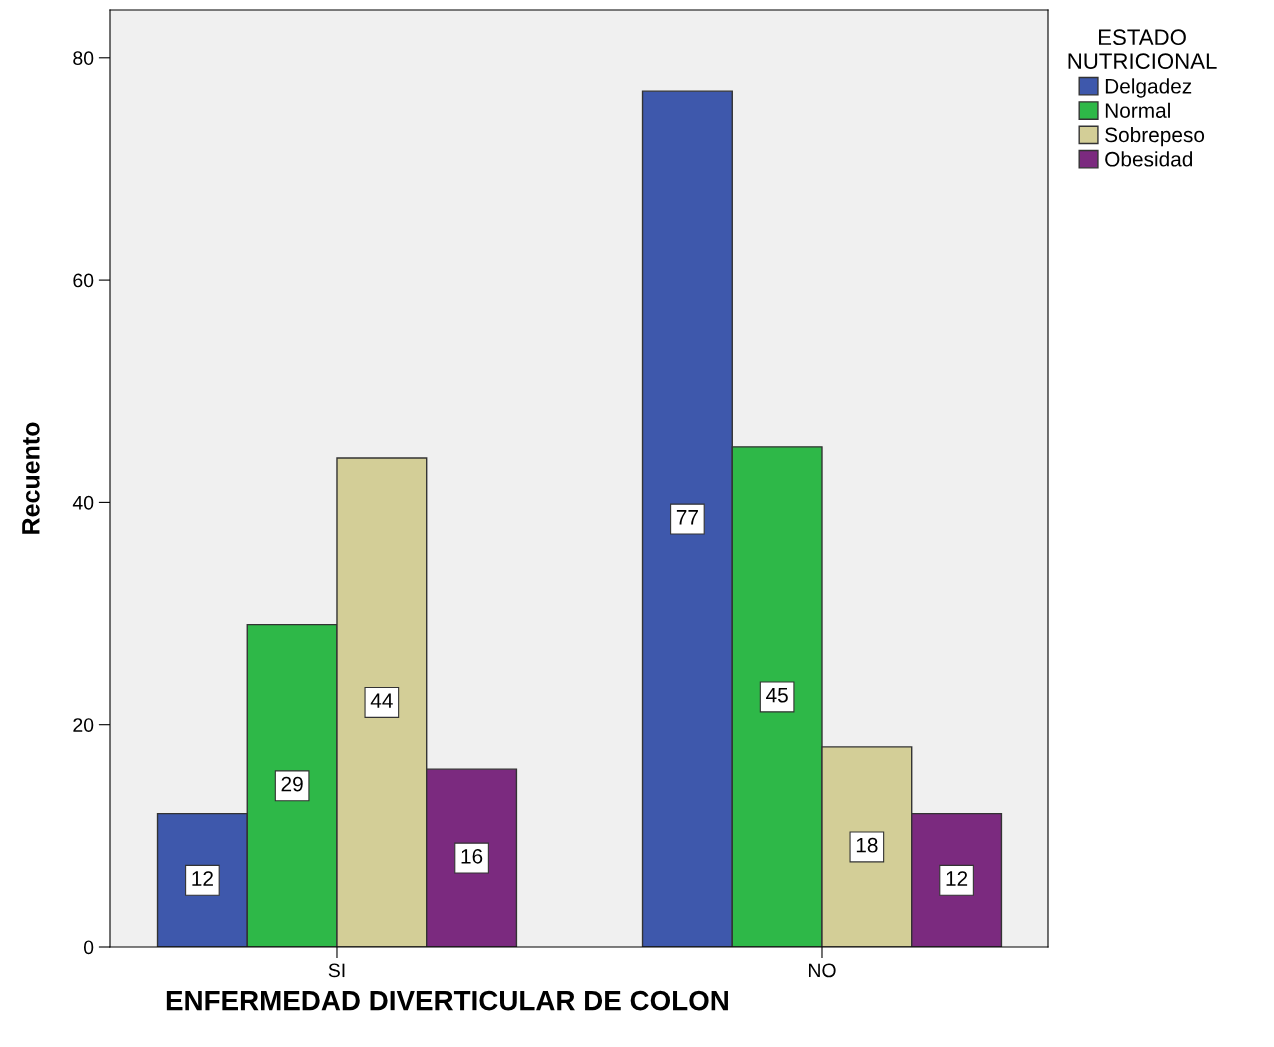 The image size is (1274, 1047). Describe the element at coordinates (31, 478) in the screenshot. I see `y-axis-title: Recuento` at that location.